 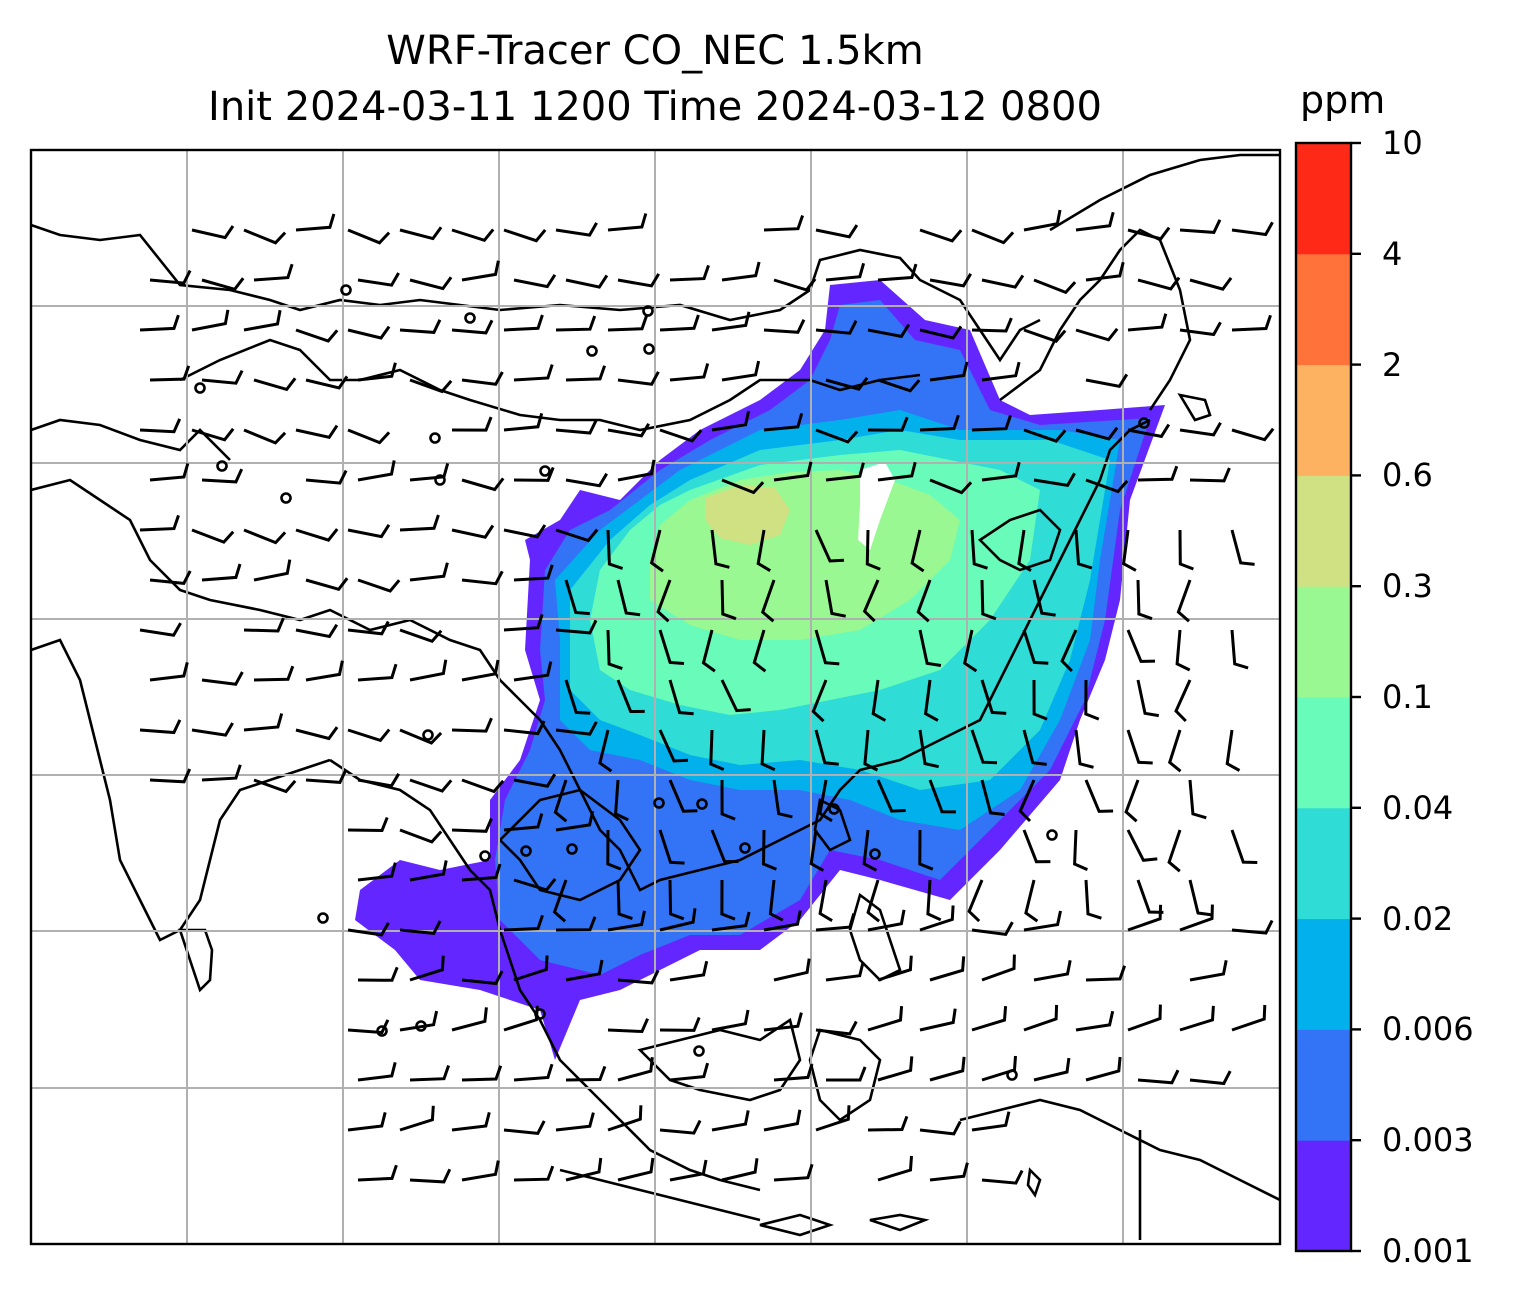 I want to click on colorbar-tick-label: 0.3, so click(x=1407, y=586).